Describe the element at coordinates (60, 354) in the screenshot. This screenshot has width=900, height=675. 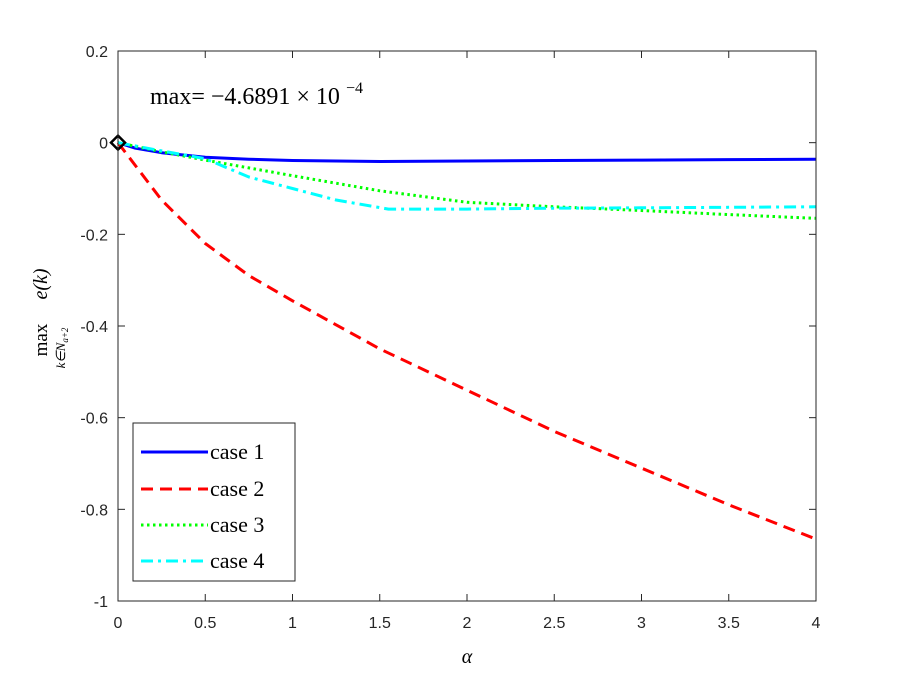
I see `y-axis-label-sub: k∈N` at that location.